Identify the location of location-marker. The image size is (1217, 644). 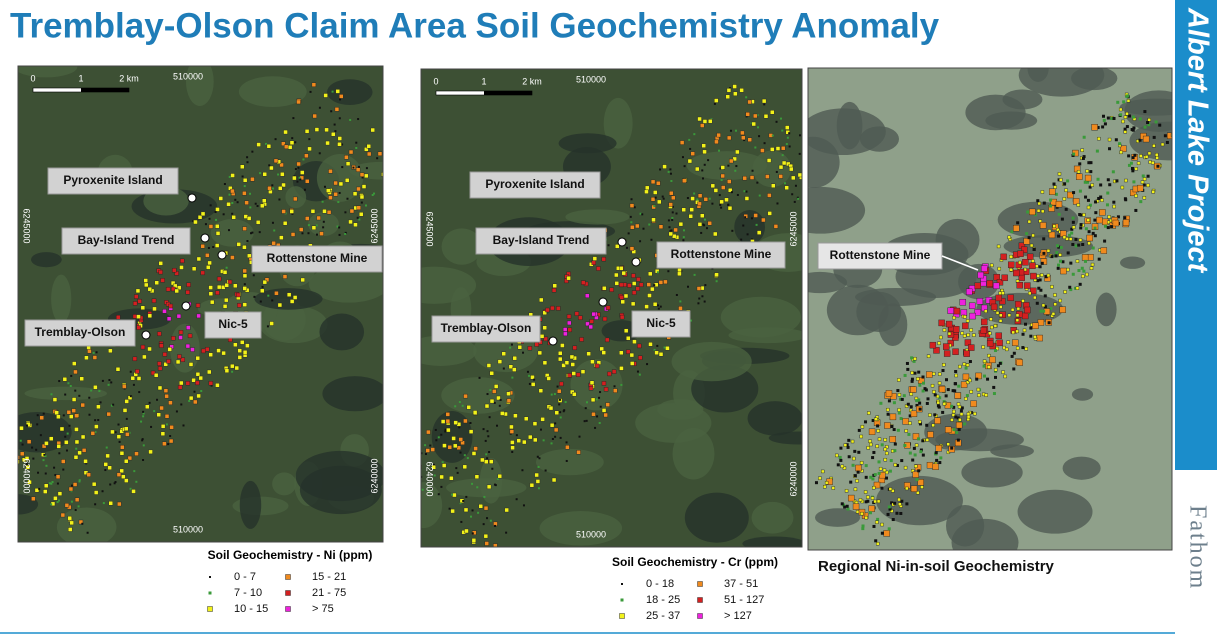
(192, 198).